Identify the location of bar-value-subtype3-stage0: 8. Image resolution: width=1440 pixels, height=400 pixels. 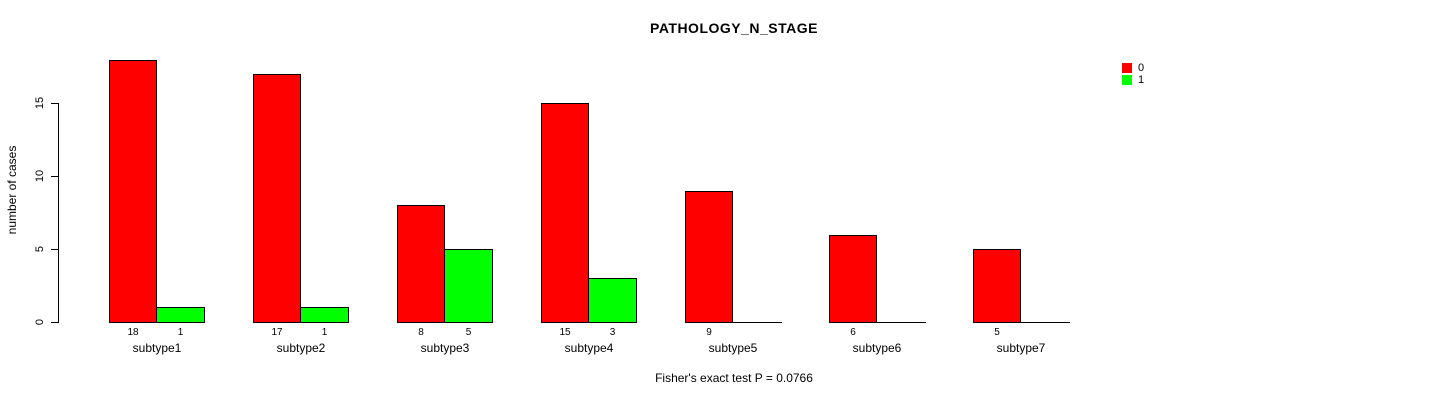
(421, 332).